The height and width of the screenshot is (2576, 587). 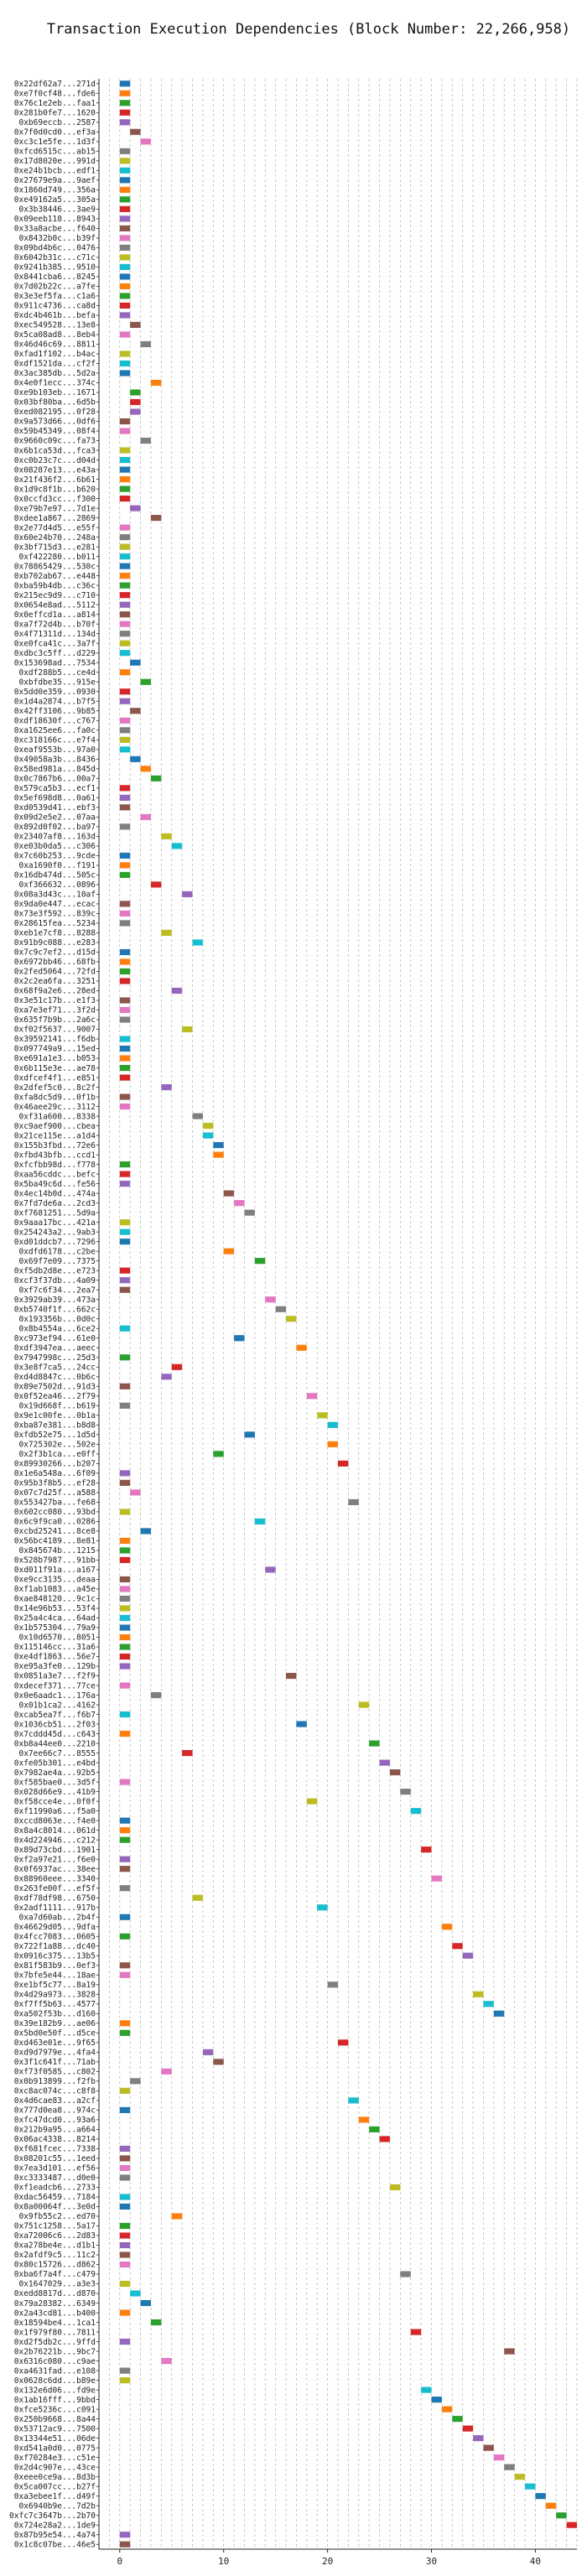 What do you see at coordinates (55, 538) in the screenshot?
I see `y-tick-label: 0x60e24b70...248a` at bounding box center [55, 538].